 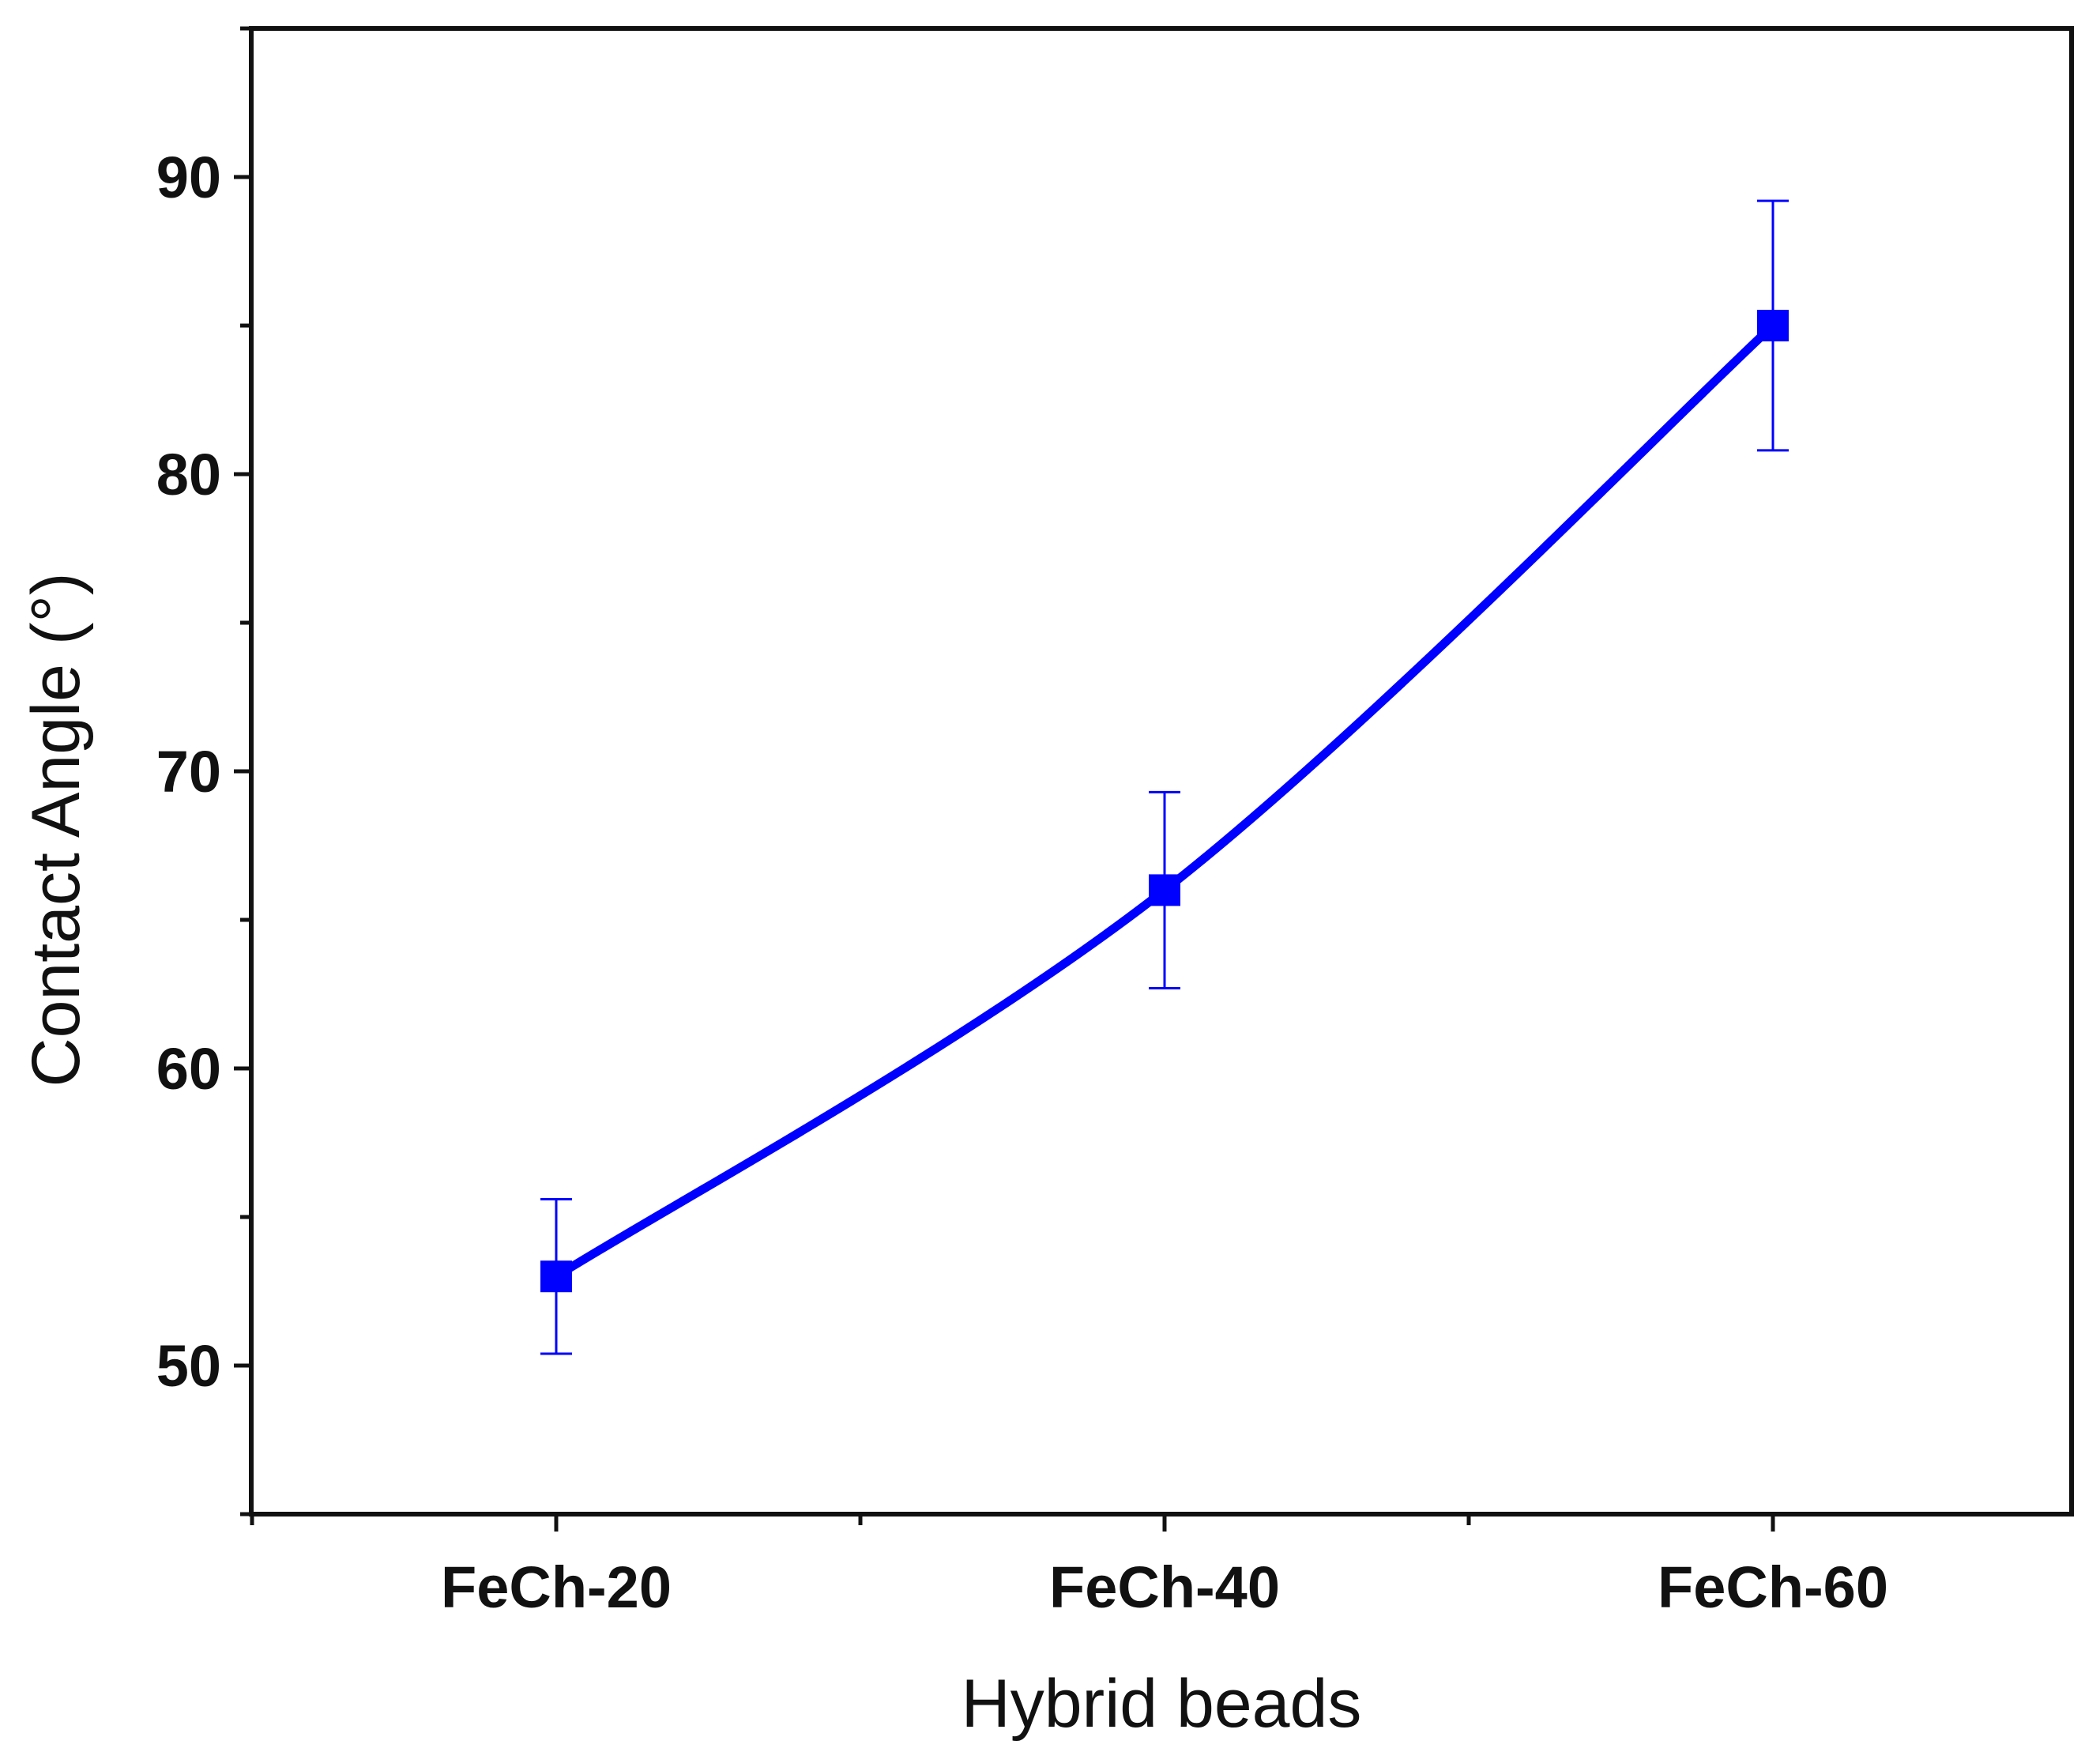 I want to click on y-tick-label: 50, so click(x=189, y=1366).